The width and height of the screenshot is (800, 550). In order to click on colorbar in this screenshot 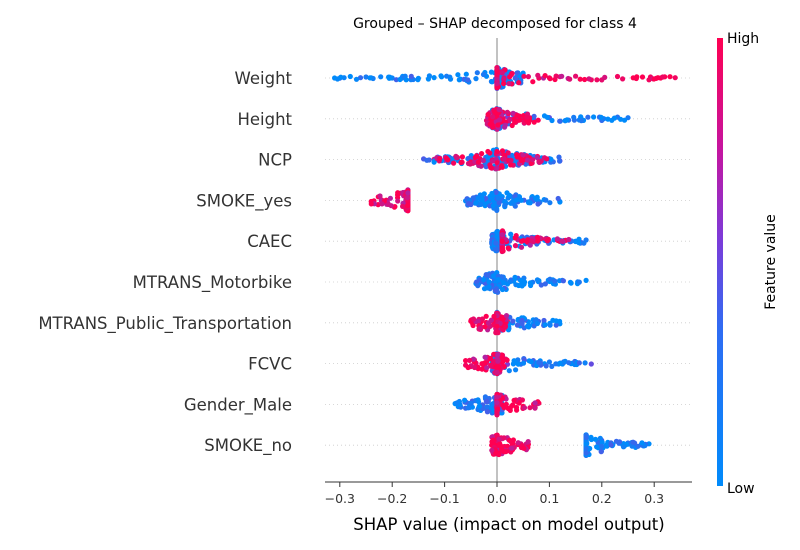, I will do `click(720, 262)`.